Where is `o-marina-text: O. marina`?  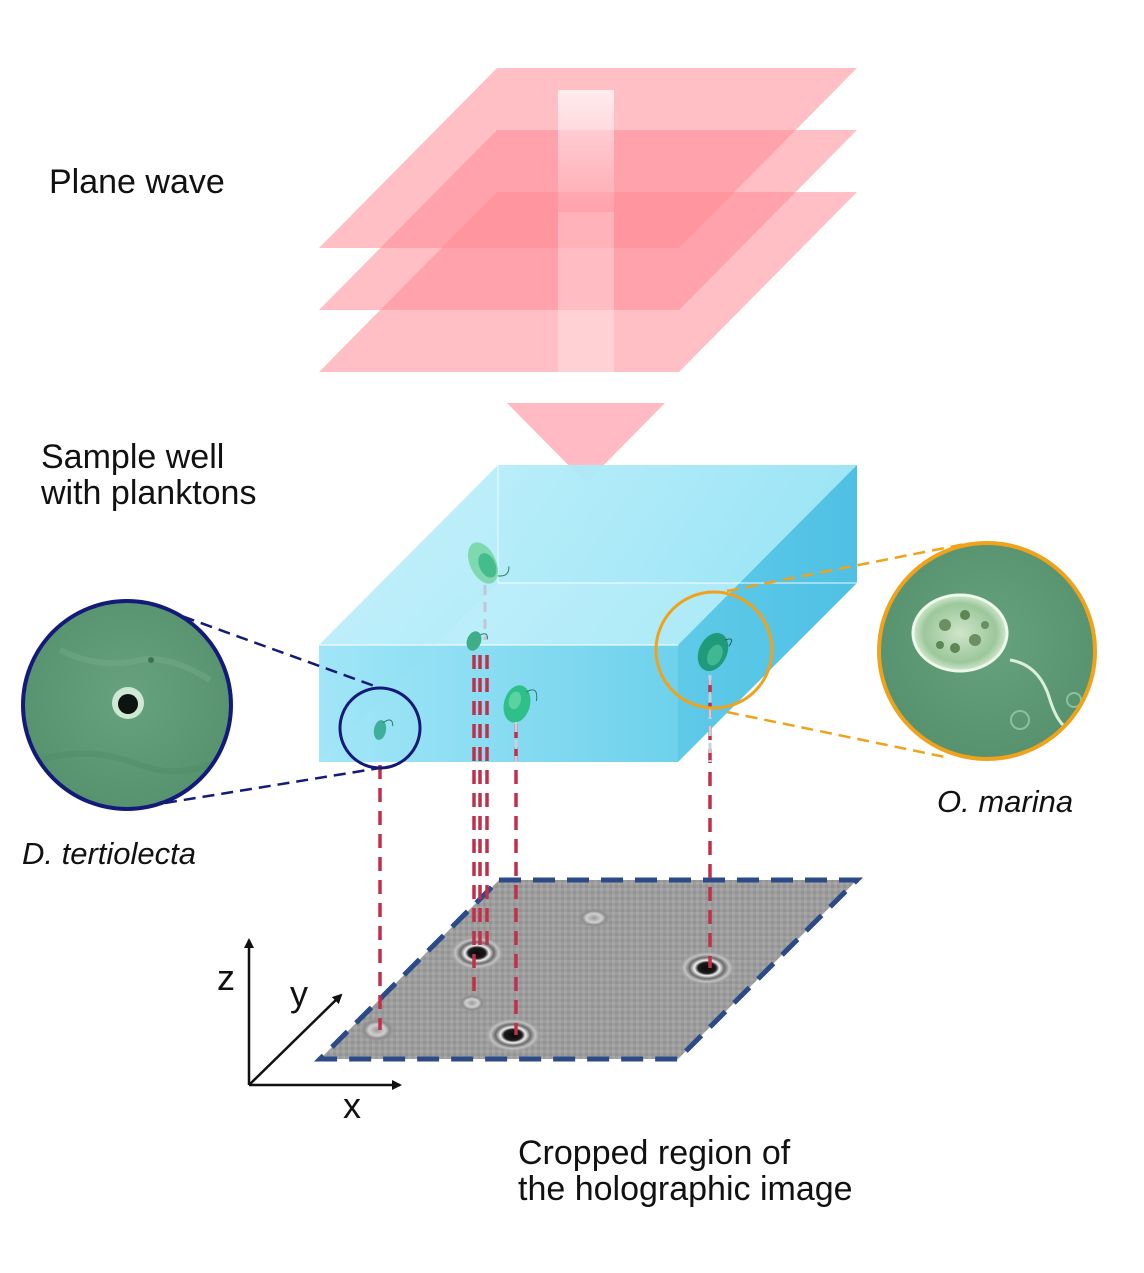 o-marina-text: O. marina is located at coordinates (1005, 801).